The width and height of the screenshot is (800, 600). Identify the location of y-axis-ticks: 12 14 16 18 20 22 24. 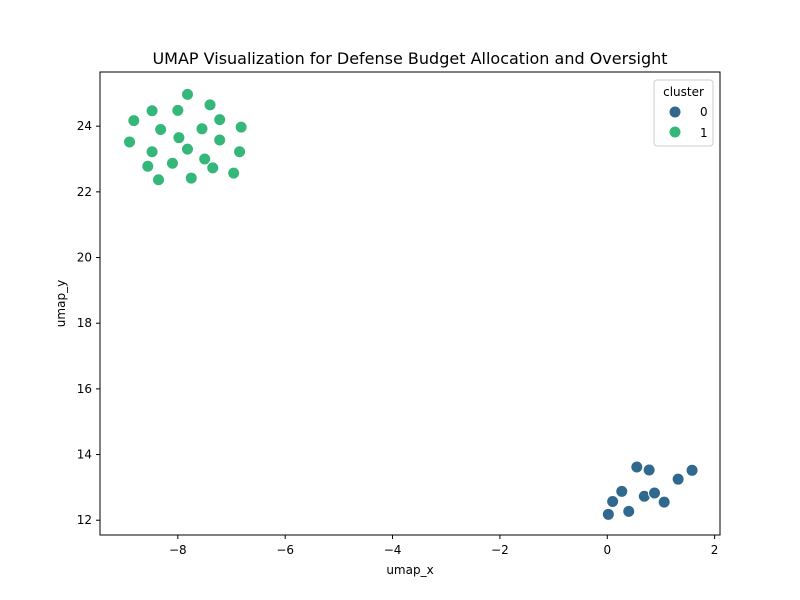
(88, 323).